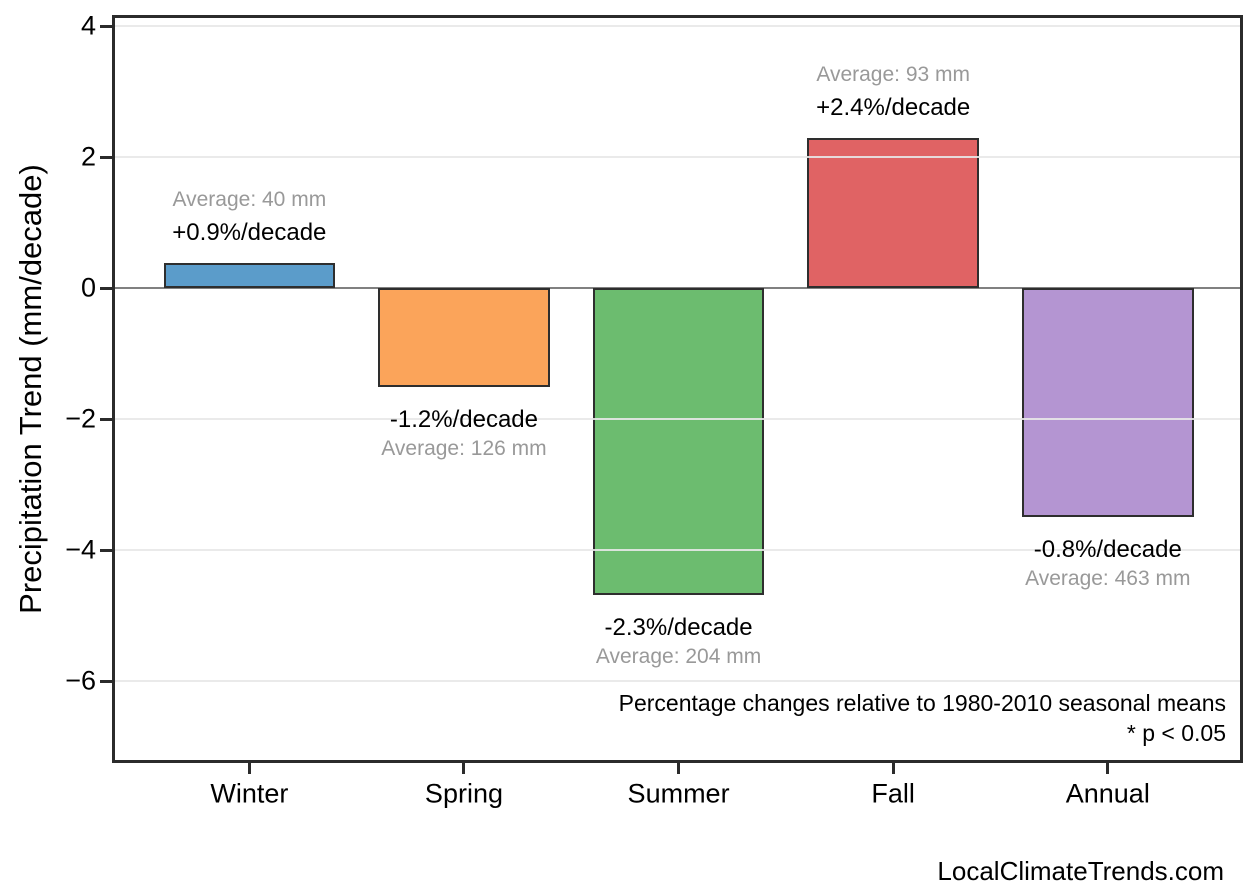 The width and height of the screenshot is (1258, 892). What do you see at coordinates (463, 793) in the screenshot?
I see `x-tick-label-spring: Spring` at bounding box center [463, 793].